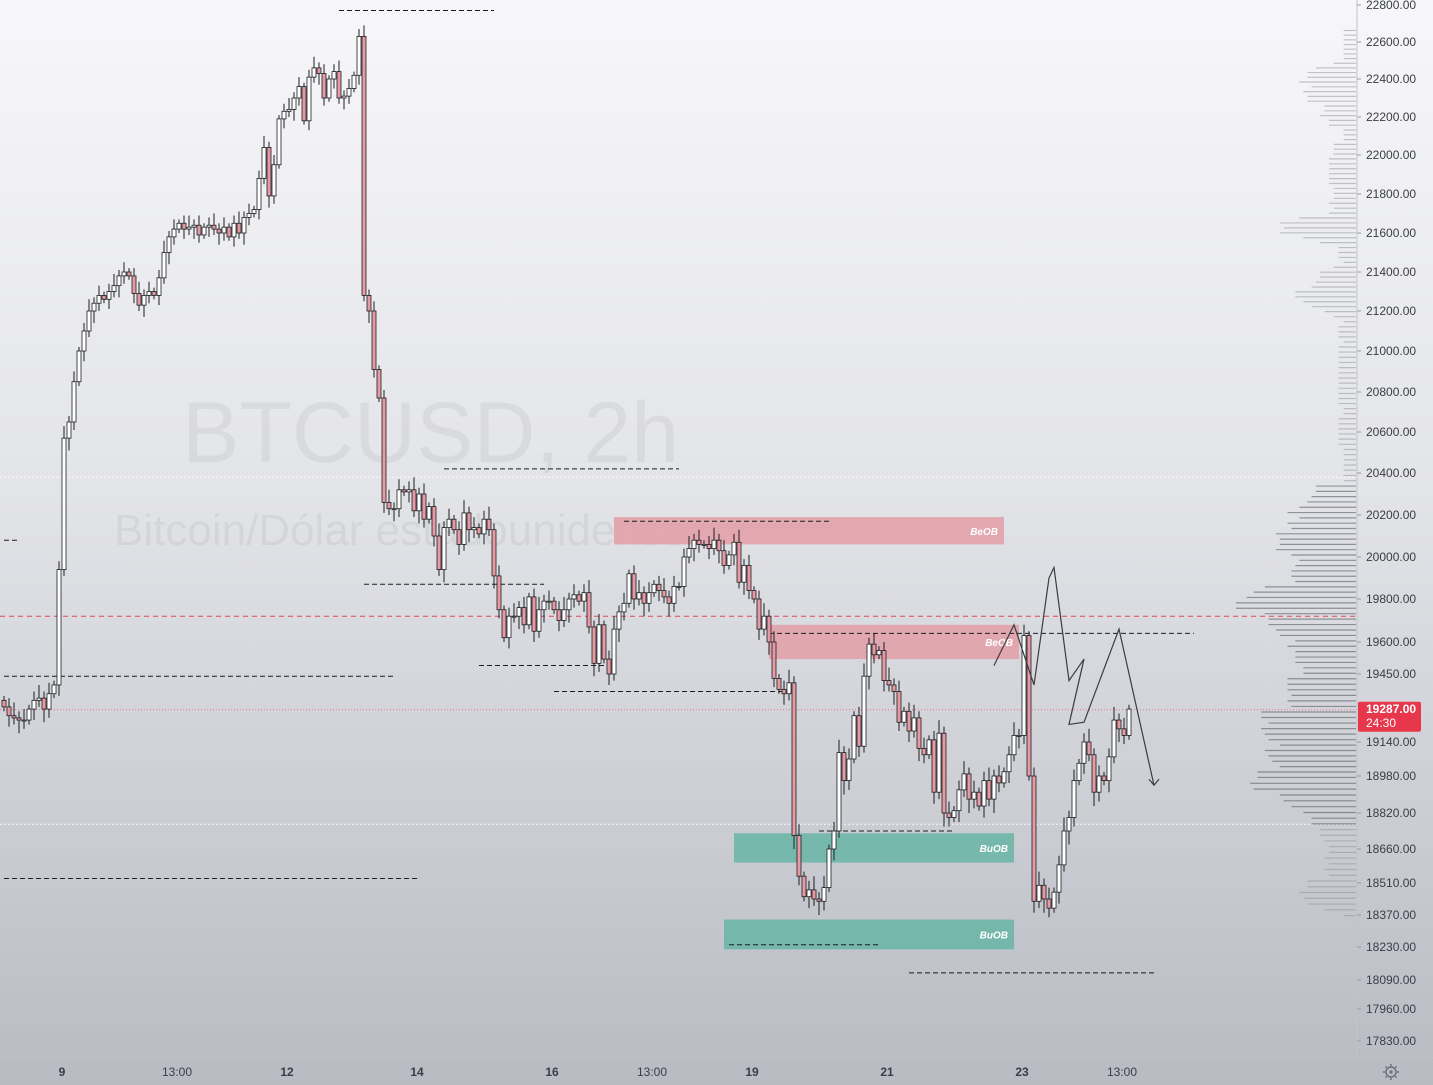 This screenshot has width=1433, height=1085. I want to click on x-tick-label: 23, so click(1022, 1072).